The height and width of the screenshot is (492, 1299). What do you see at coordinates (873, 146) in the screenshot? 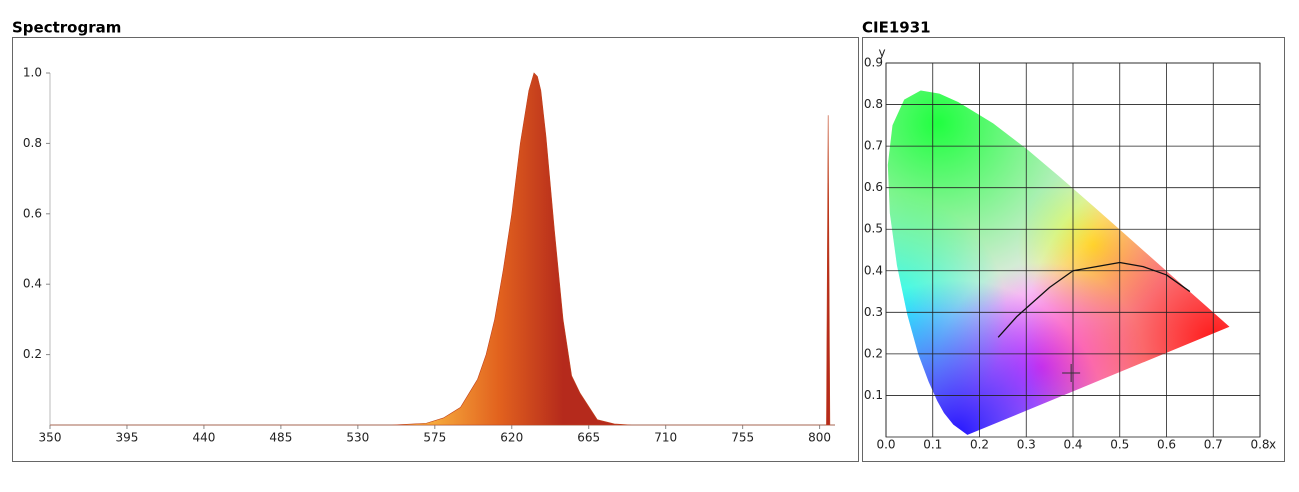
I see `y-tick-label: 0.7` at bounding box center [873, 146].